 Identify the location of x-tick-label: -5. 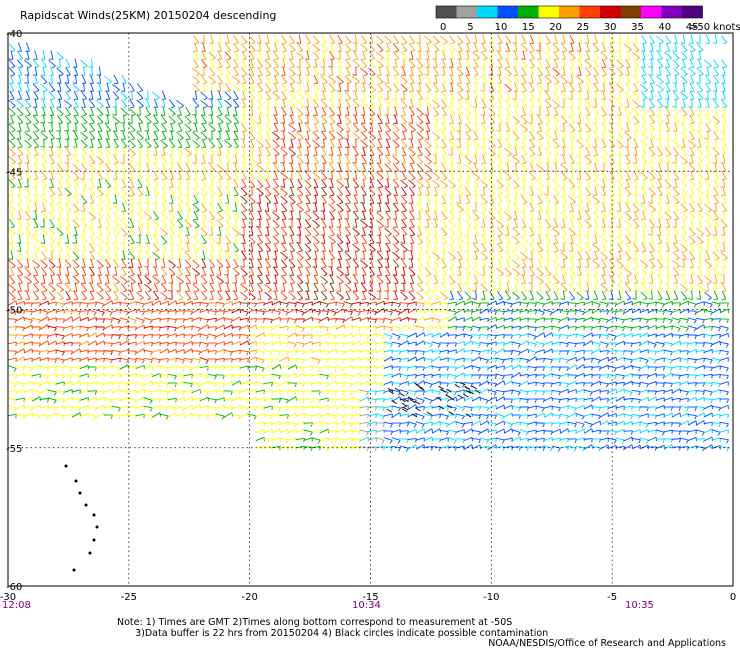
(612, 597).